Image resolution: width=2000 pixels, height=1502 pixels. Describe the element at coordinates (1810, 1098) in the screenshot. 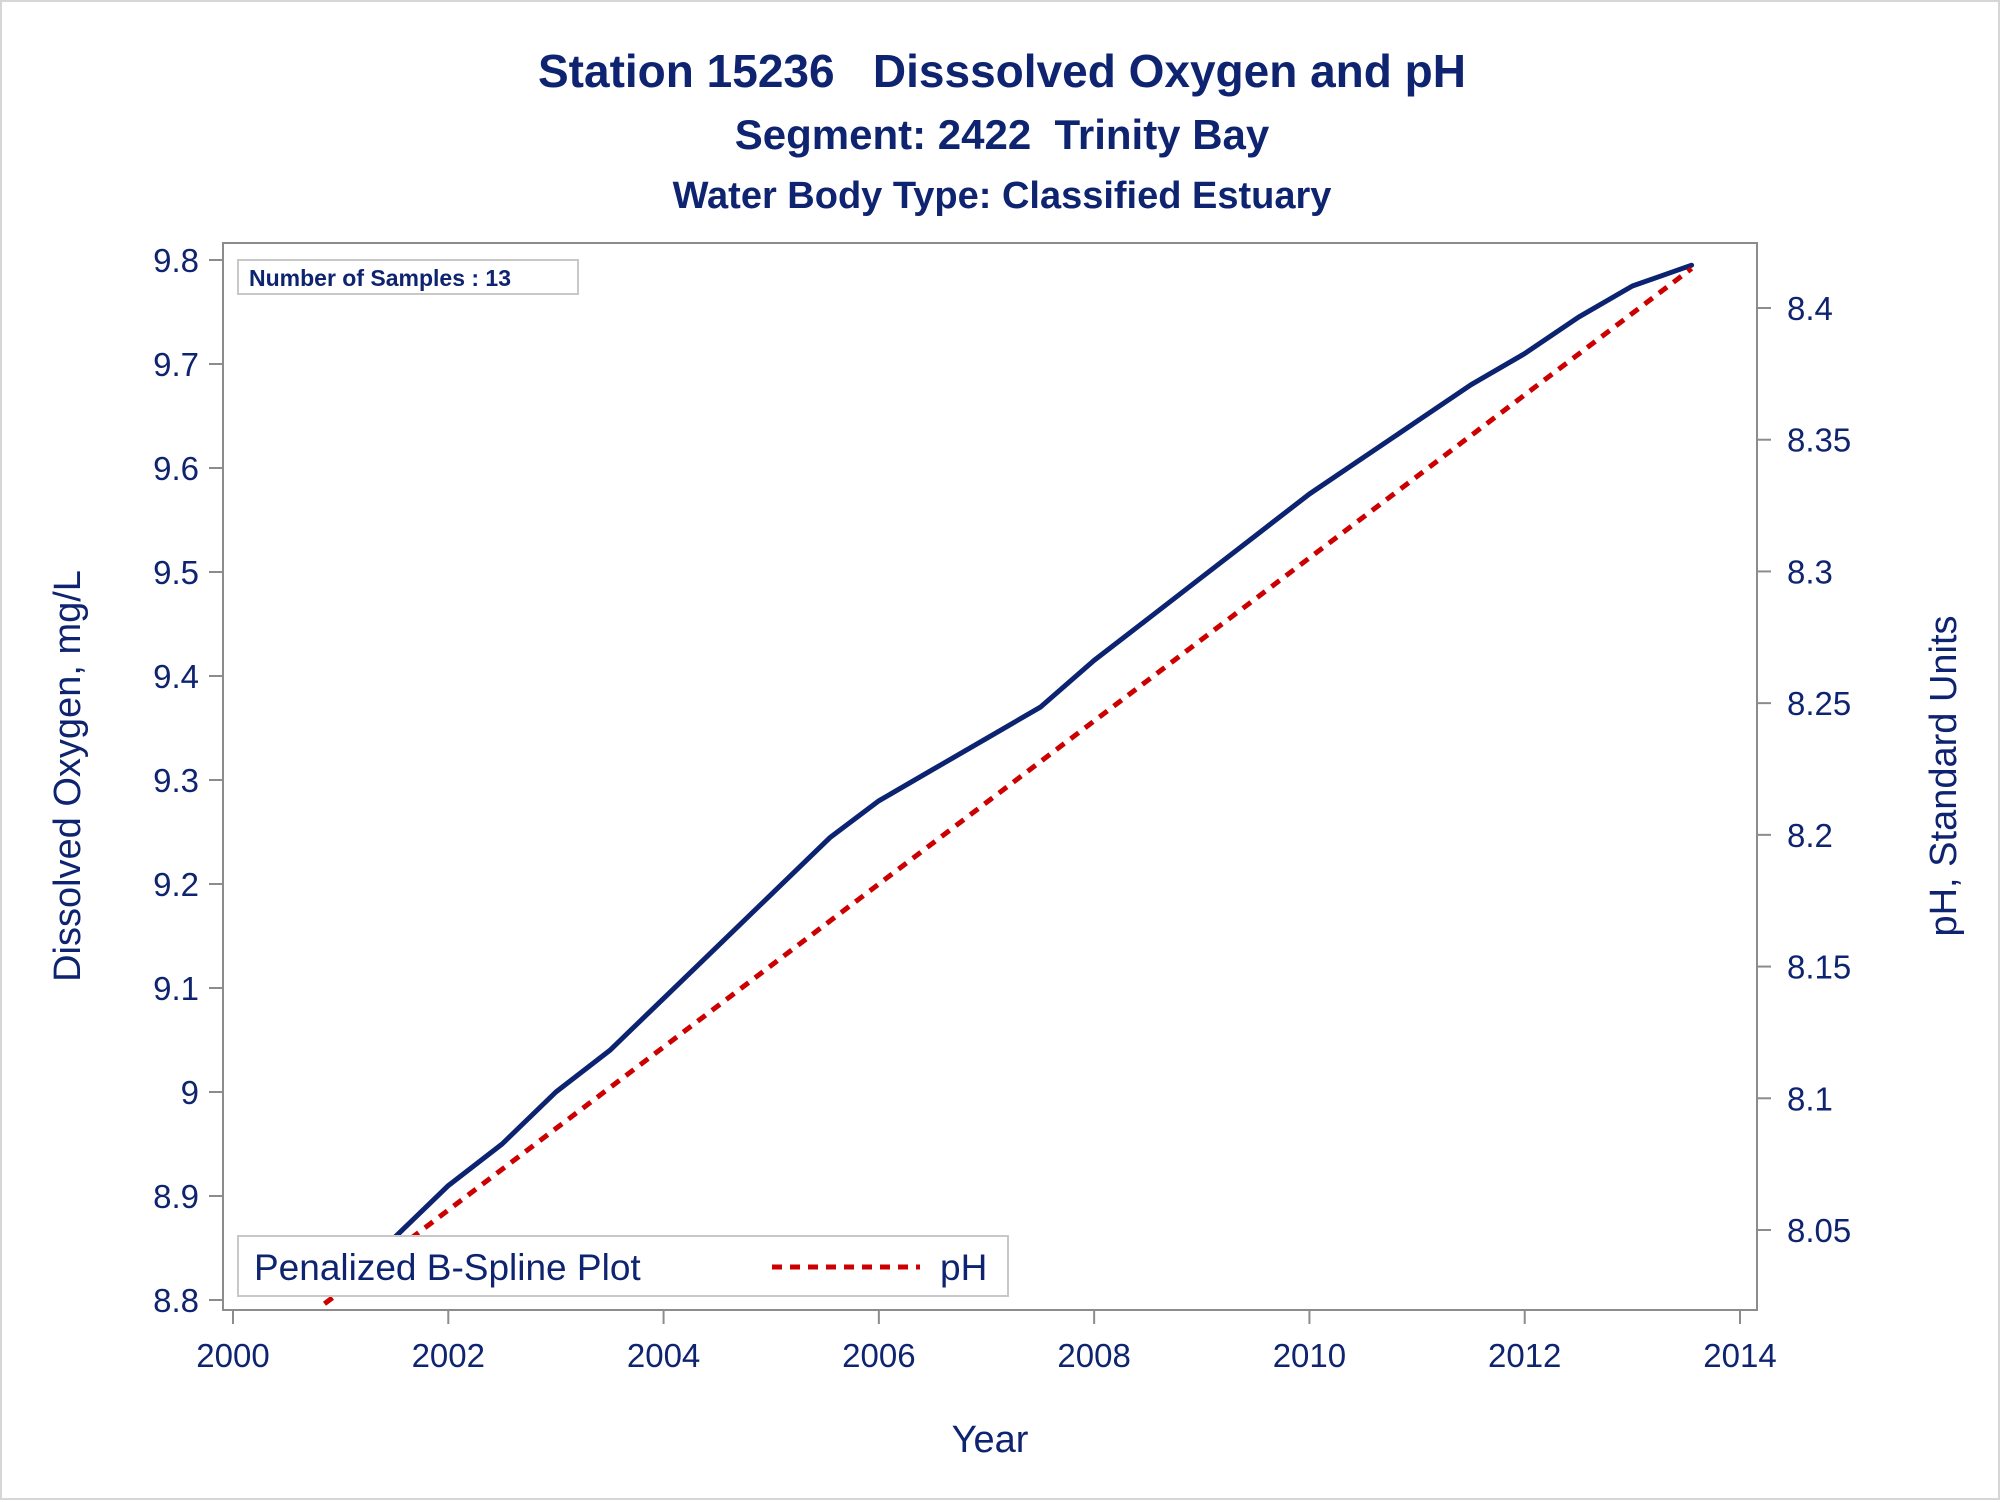

I see `right-y-tick-label-8.1: 8.1` at that location.